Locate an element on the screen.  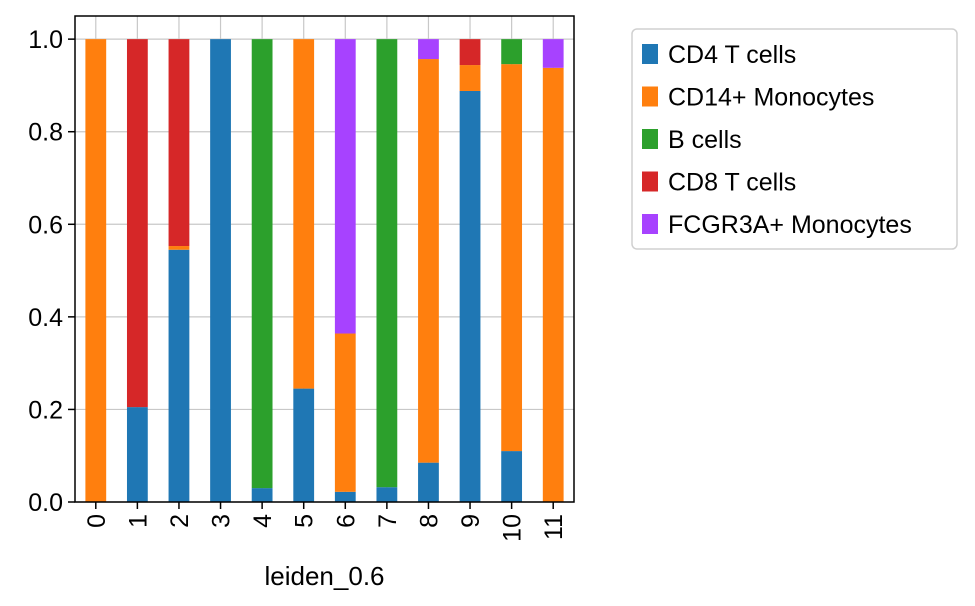
x-tick-label-9: 9 is located at coordinates (471, 521).